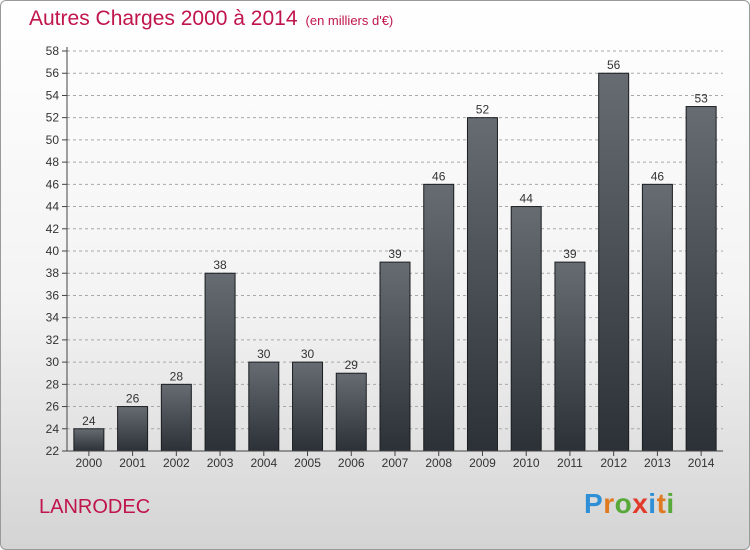 Image resolution: width=750 pixels, height=550 pixels. Describe the element at coordinates (53, 229) in the screenshot. I see `y-tick-label: 42` at that location.